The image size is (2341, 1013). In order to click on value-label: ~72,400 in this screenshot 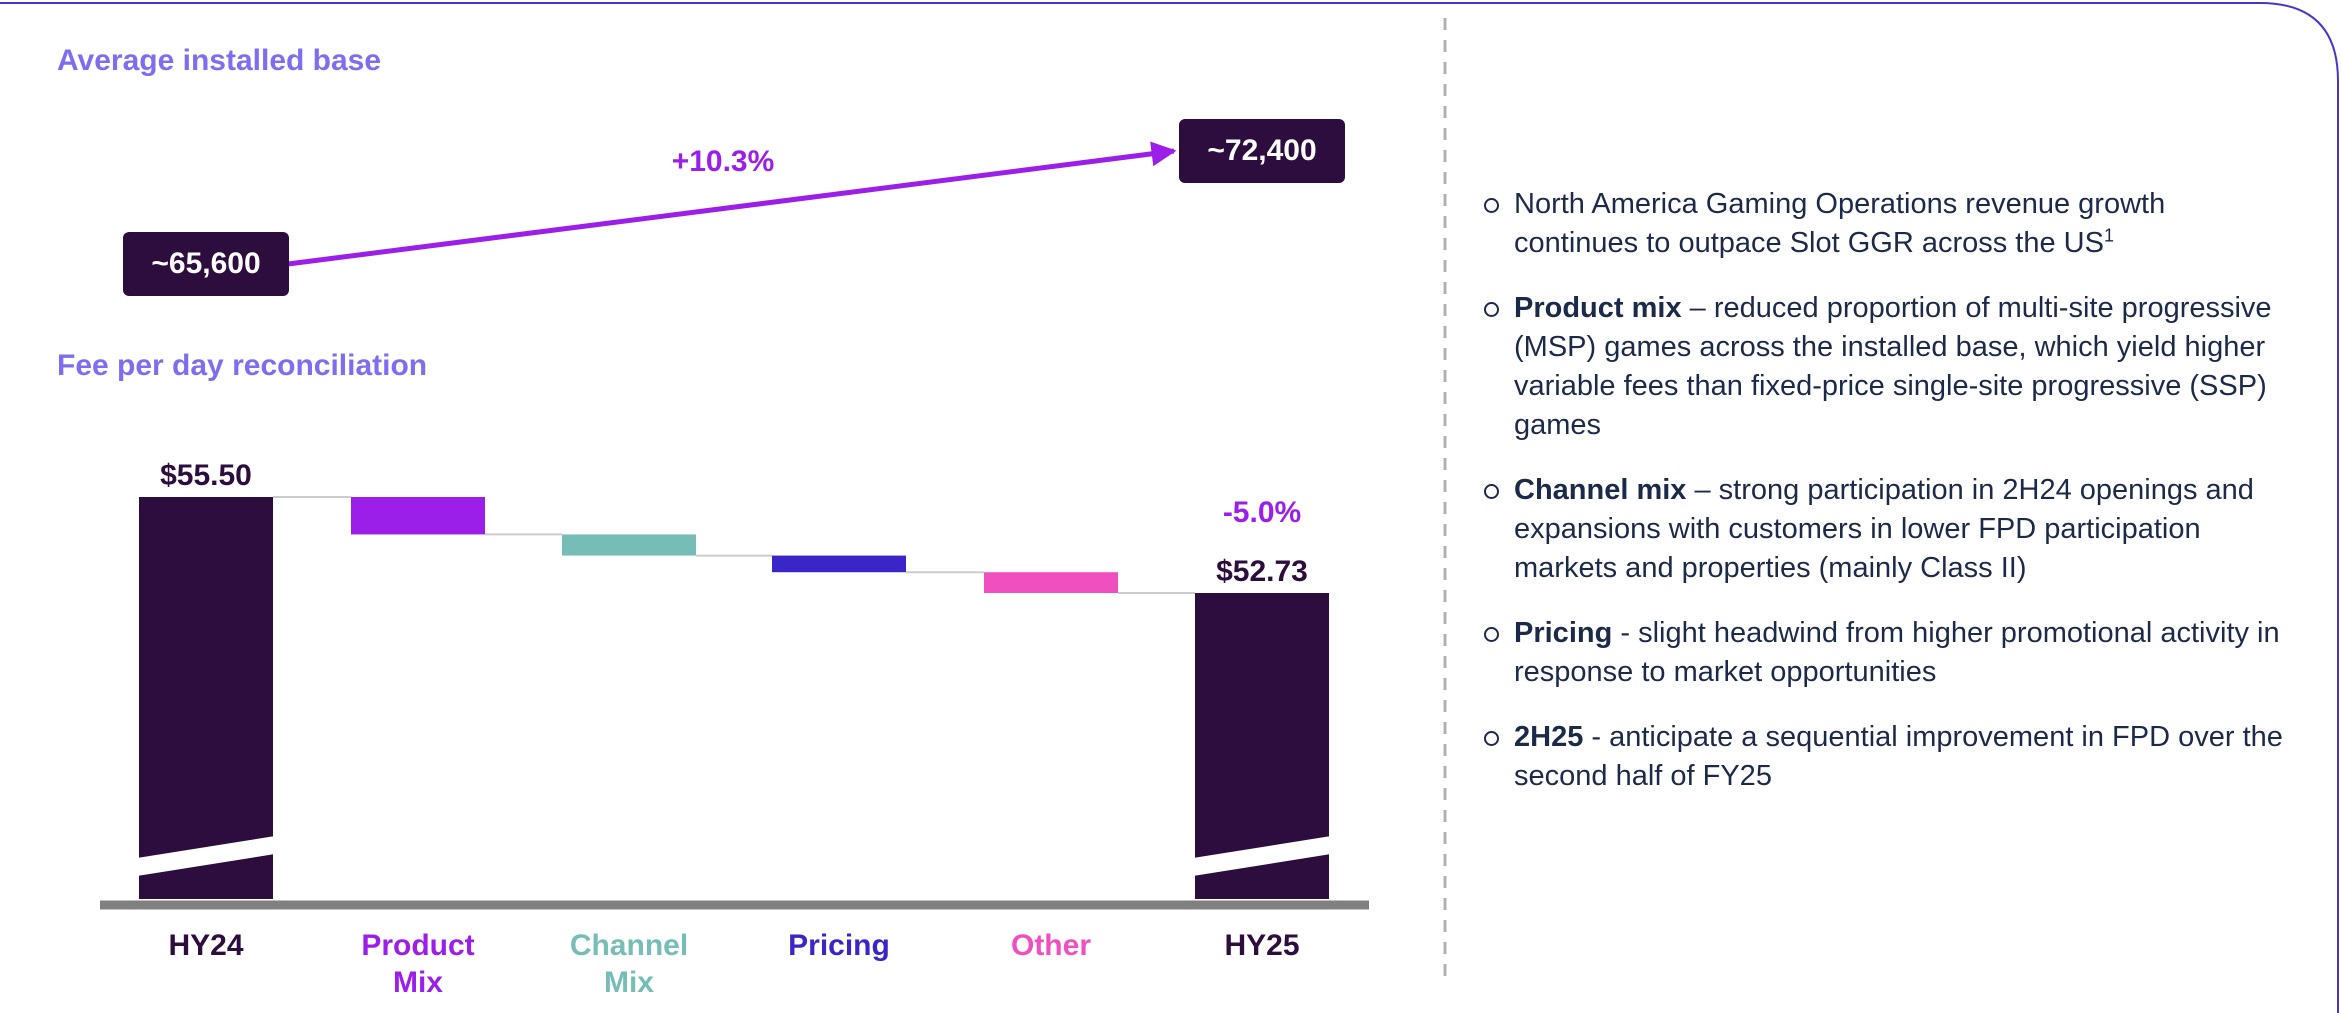, I will do `click(1261, 150)`.